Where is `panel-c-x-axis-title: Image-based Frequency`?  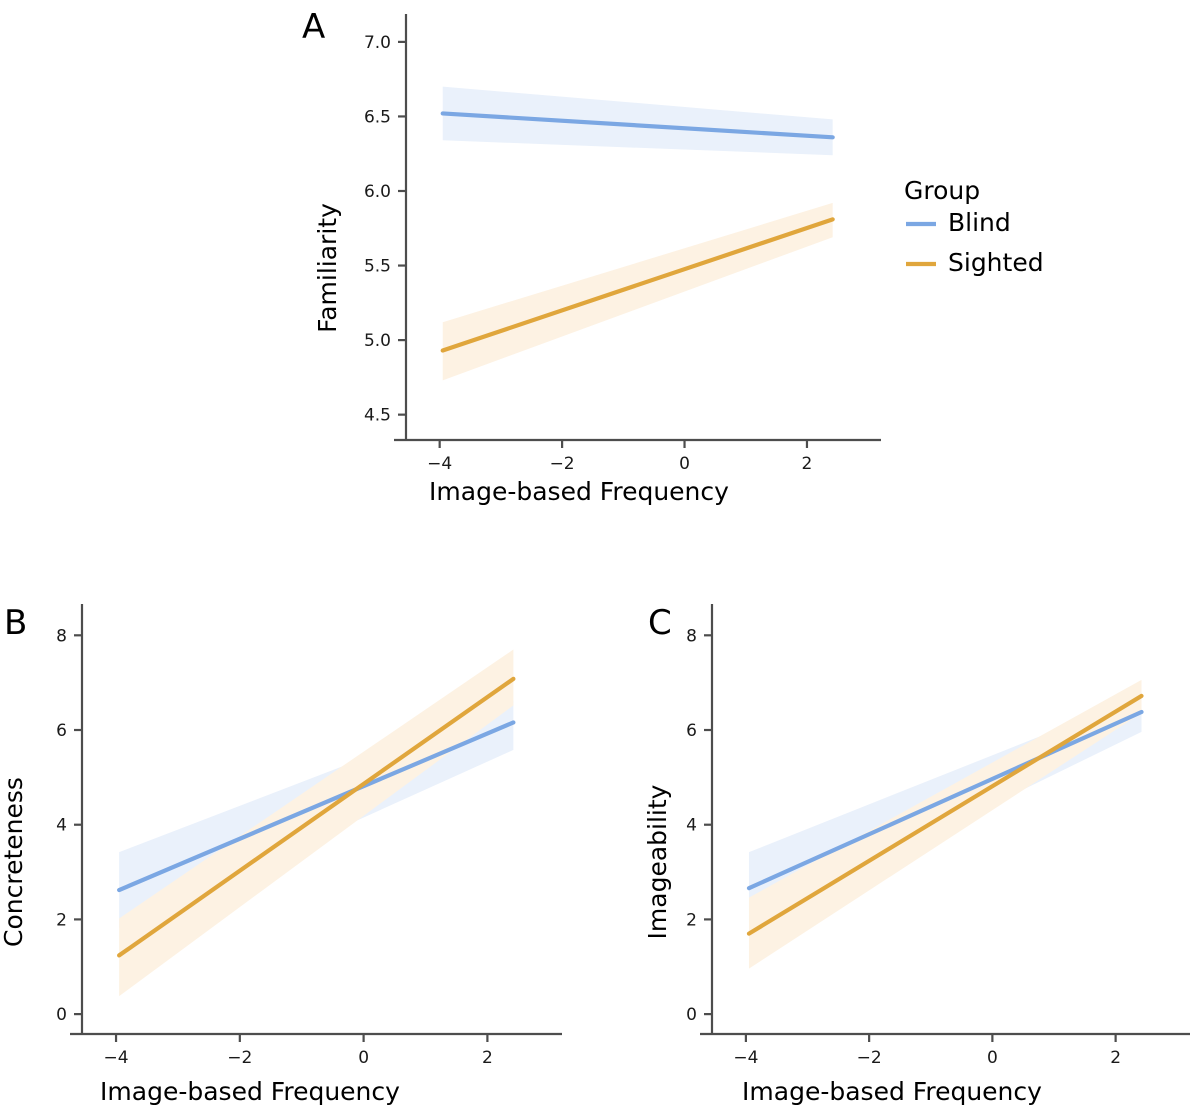
panel-c-x-axis-title: Image-based Frequency is located at coordinates (892, 1091).